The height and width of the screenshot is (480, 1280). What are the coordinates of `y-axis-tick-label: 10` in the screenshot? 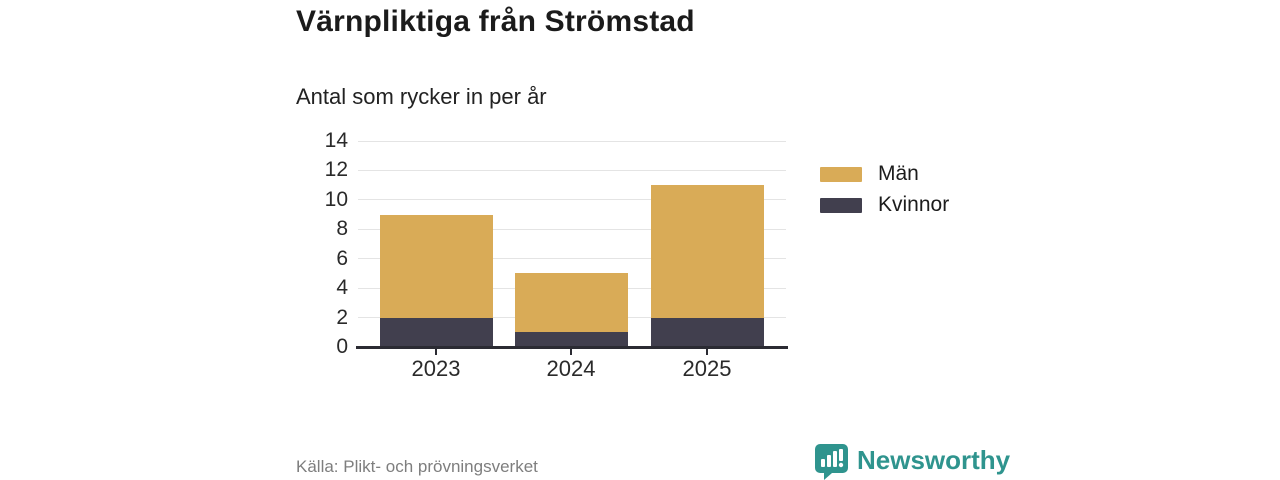 It's located at (336, 199).